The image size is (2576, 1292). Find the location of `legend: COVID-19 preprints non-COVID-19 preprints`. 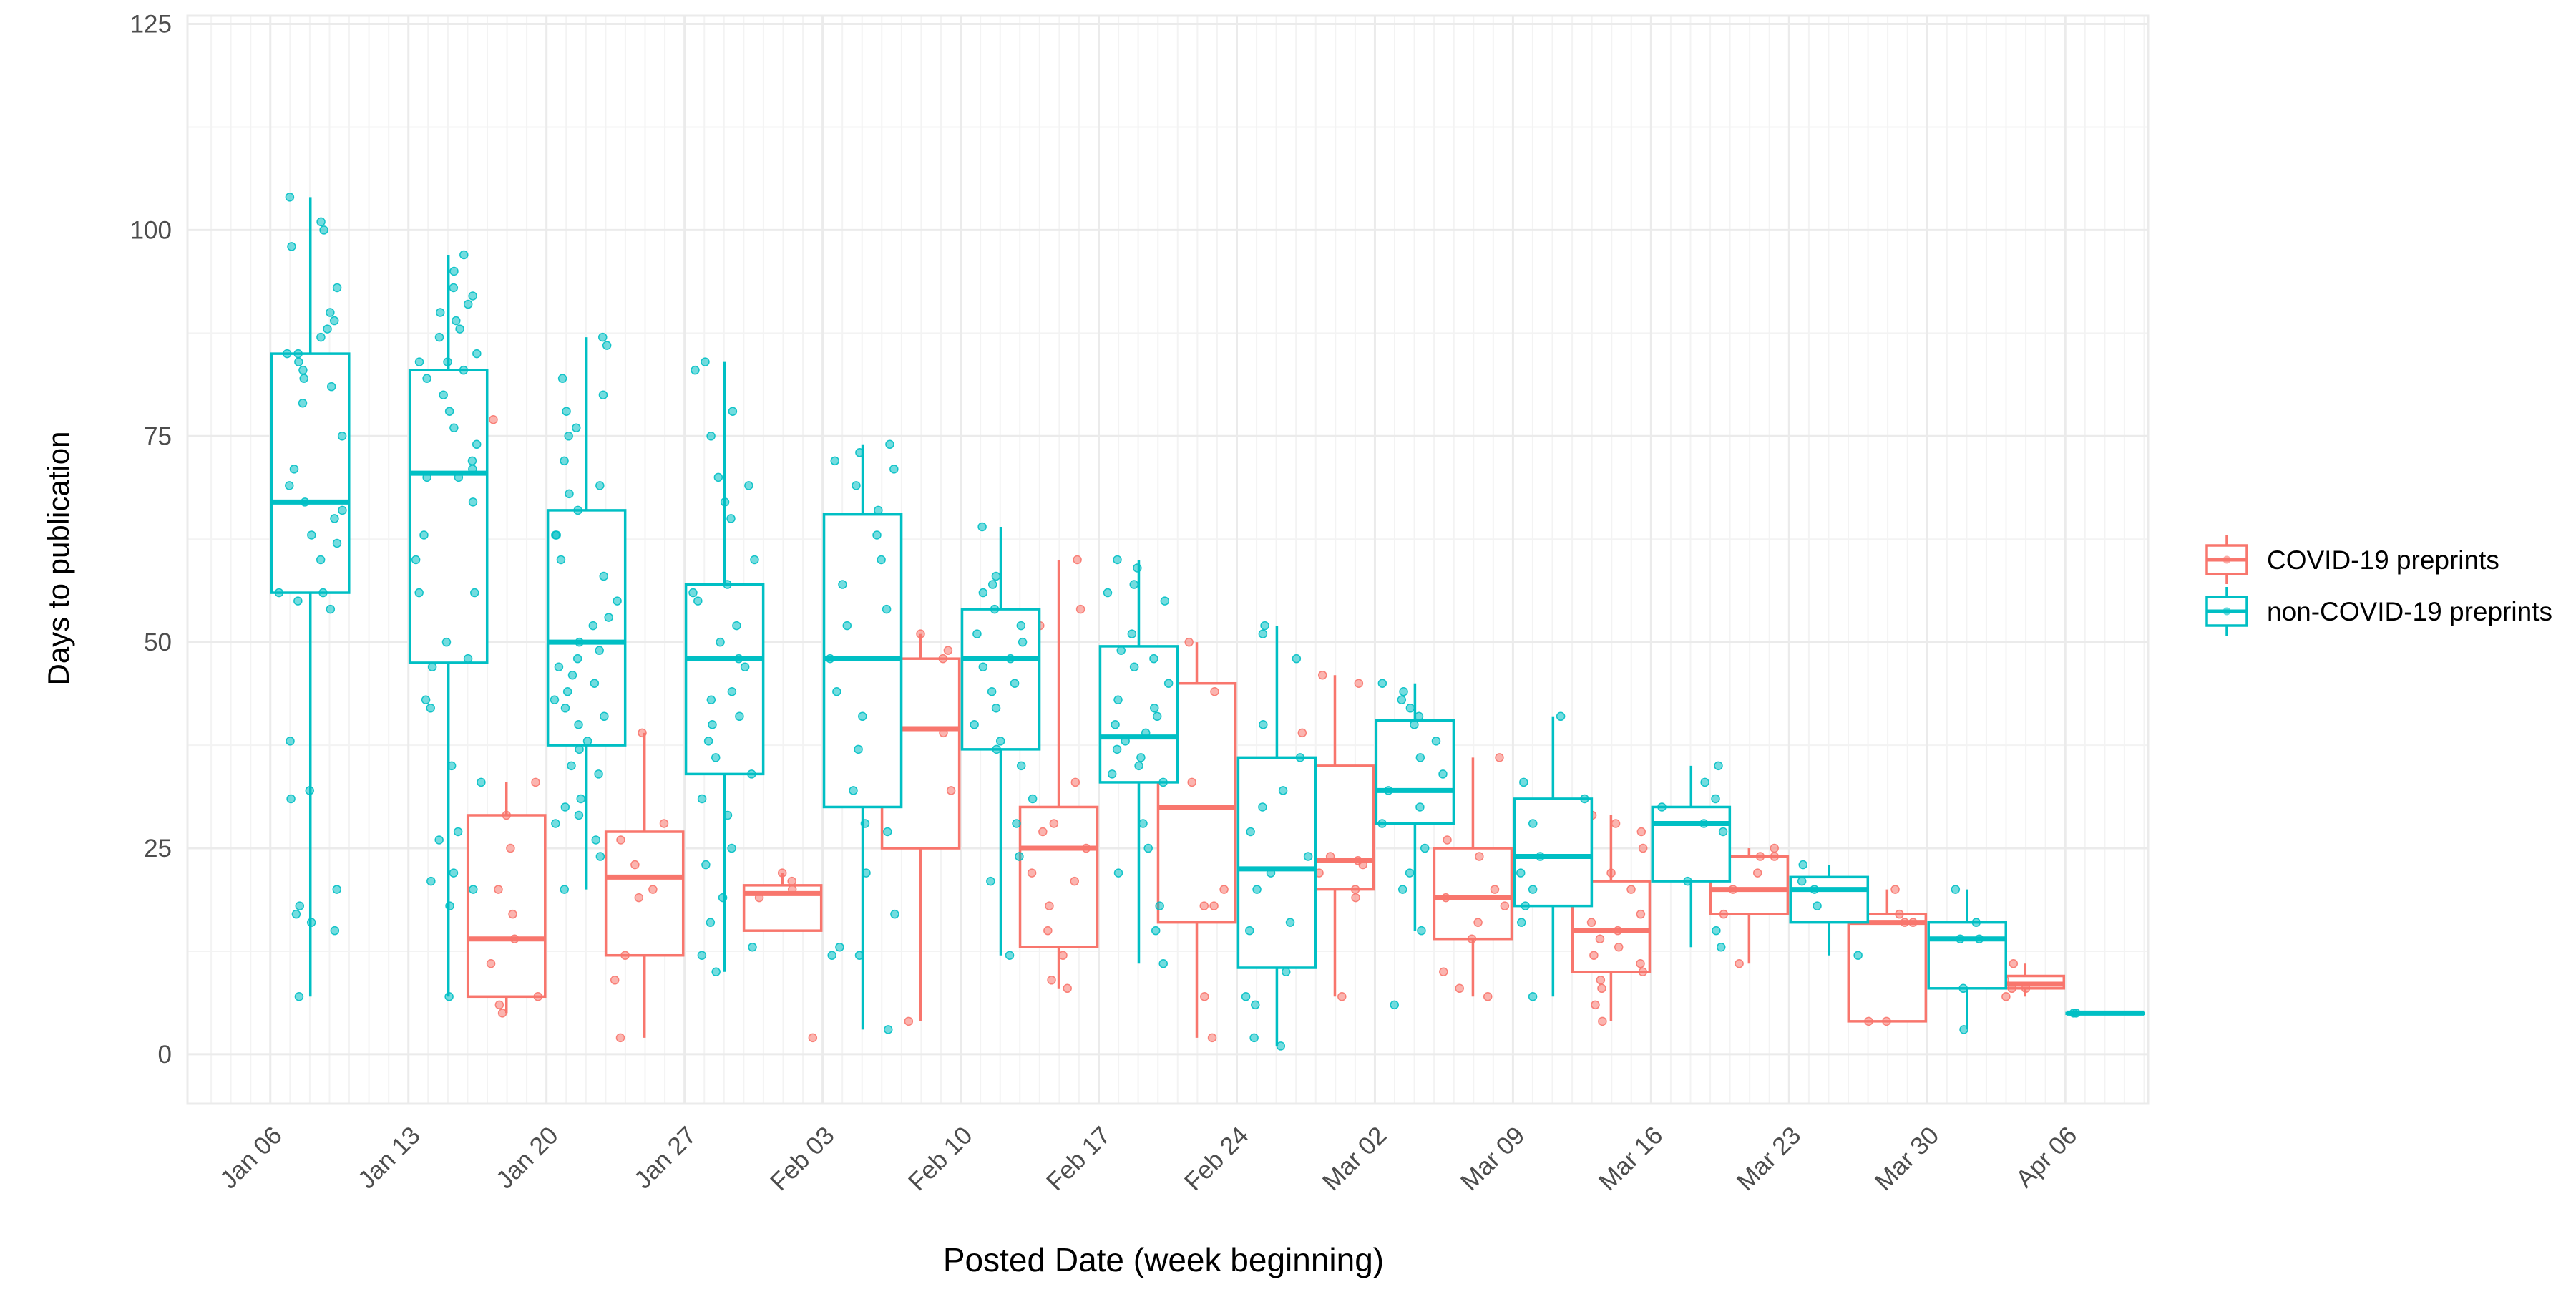

legend: COVID-19 preprints non-COVID-19 preprints is located at coordinates (2378, 585).